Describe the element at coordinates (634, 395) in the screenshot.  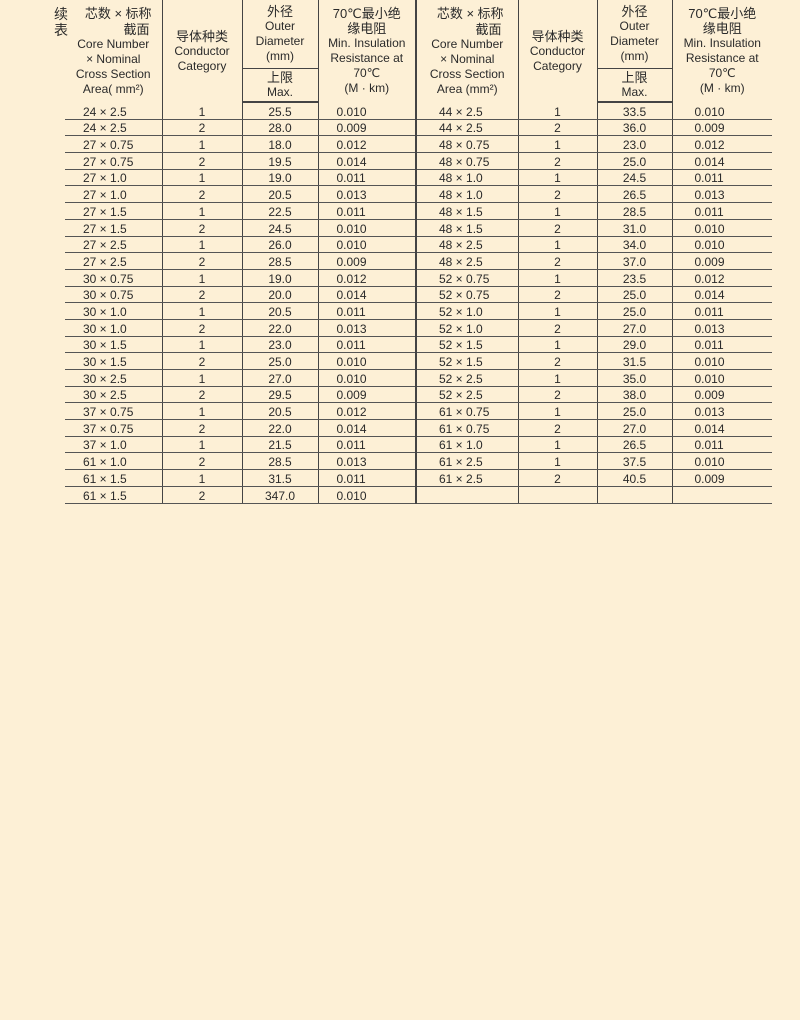
I see `right-outer-diameter-max-cell: 38.0` at that location.